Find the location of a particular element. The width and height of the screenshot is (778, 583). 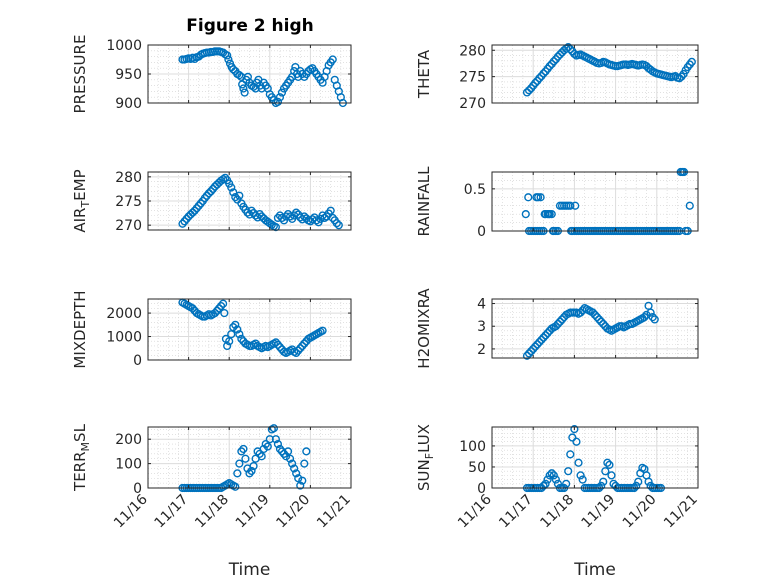

y-axis-label: MIXDEPTH is located at coordinates (80, 329).